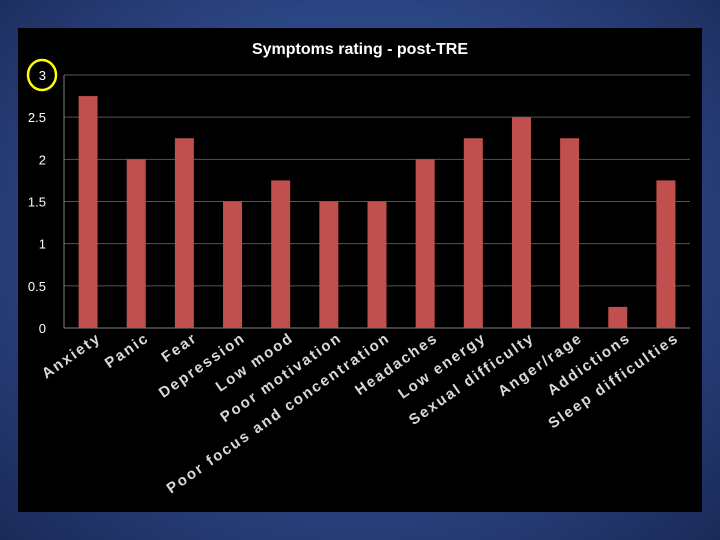 This screenshot has height=540, width=720. What do you see at coordinates (37, 117) in the screenshot?
I see `y-tick-label: 2.5` at bounding box center [37, 117].